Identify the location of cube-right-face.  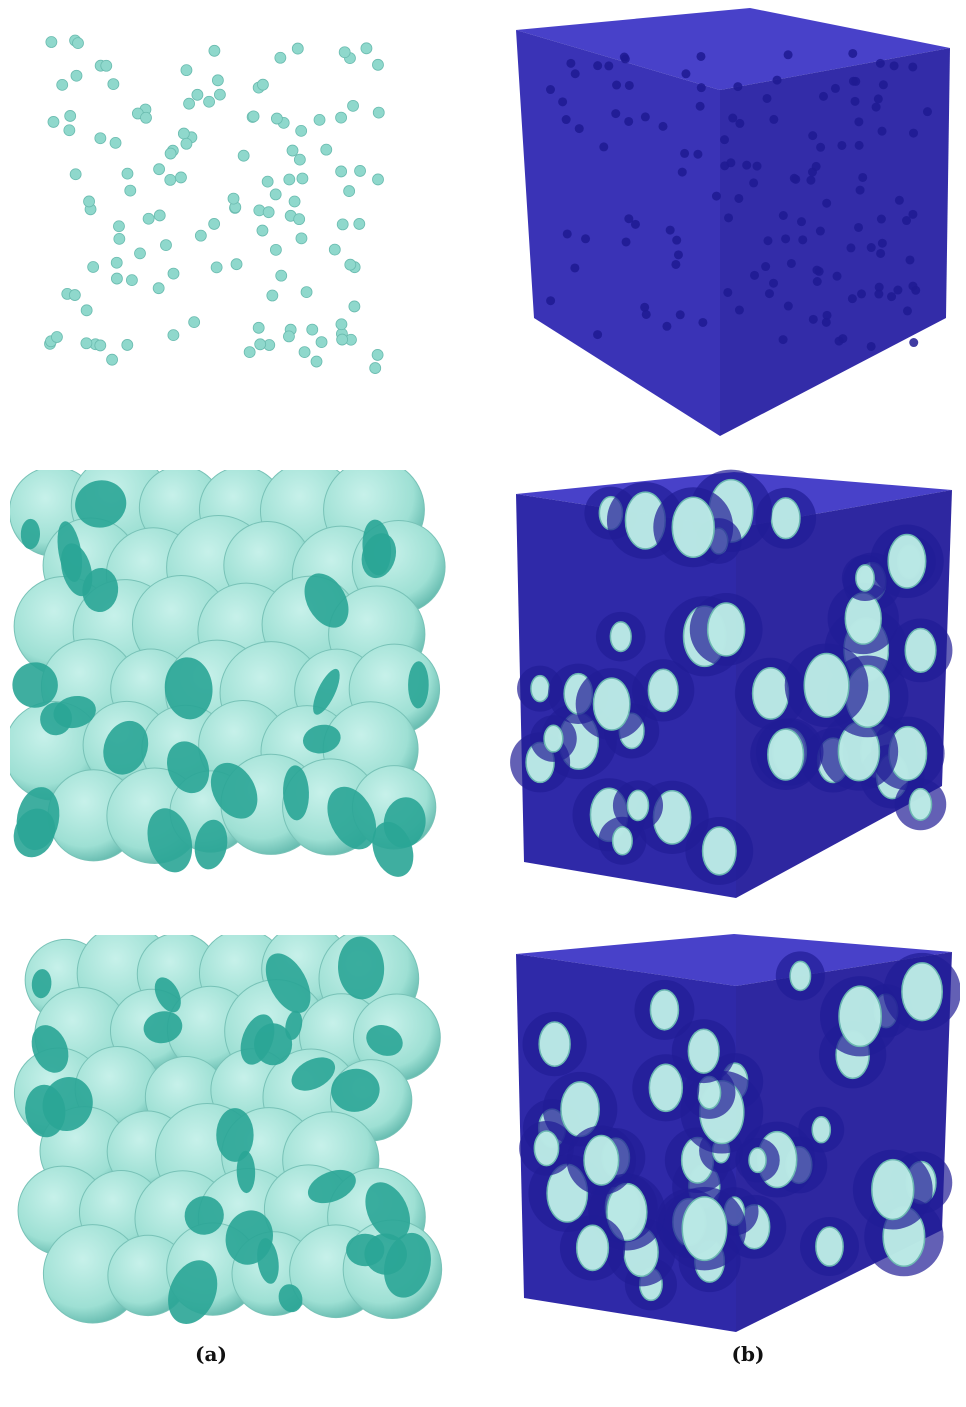
(835, 242).